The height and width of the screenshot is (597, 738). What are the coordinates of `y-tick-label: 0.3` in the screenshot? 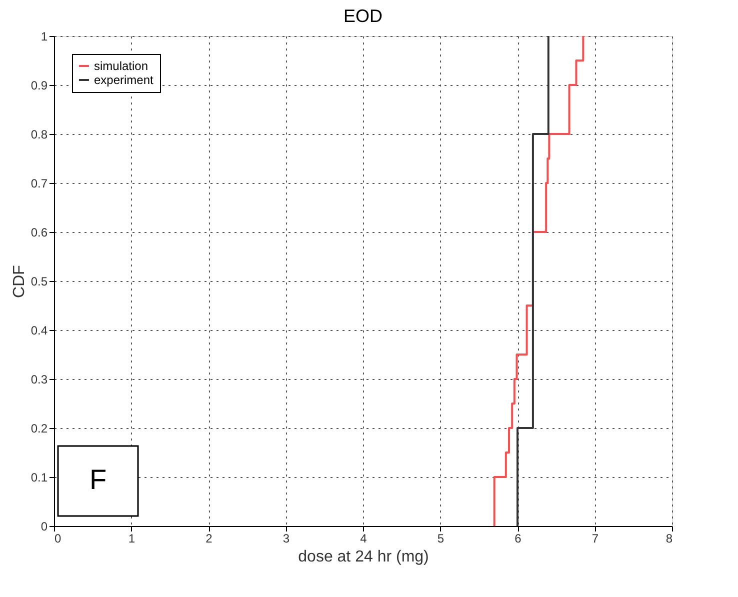 It's located at (39, 379).